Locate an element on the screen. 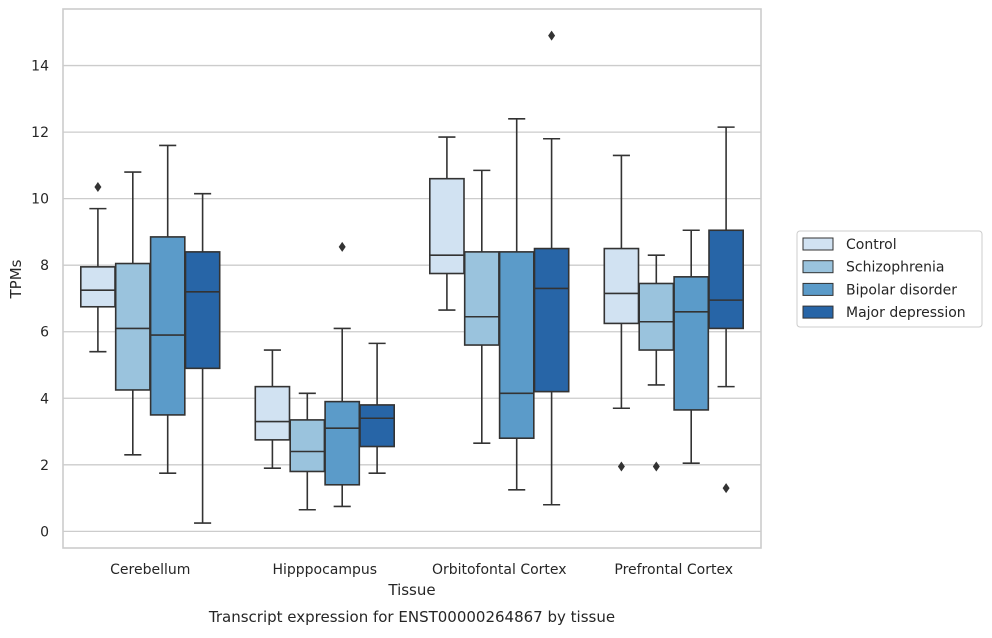  y-tick-labels: 0 2 4 6 8 10 12 14 is located at coordinates (40, 300).